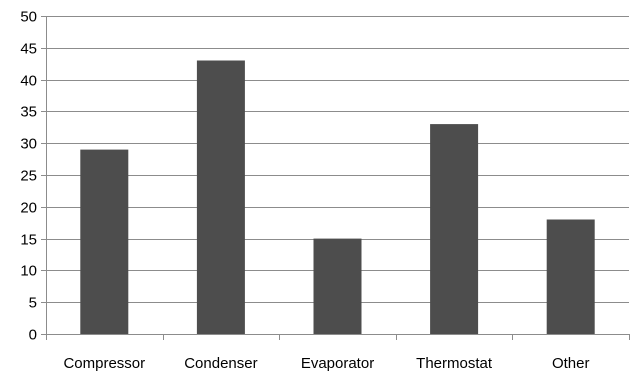  Describe the element at coordinates (28, 144) in the screenshot. I see `y-tick-label: 30` at that location.